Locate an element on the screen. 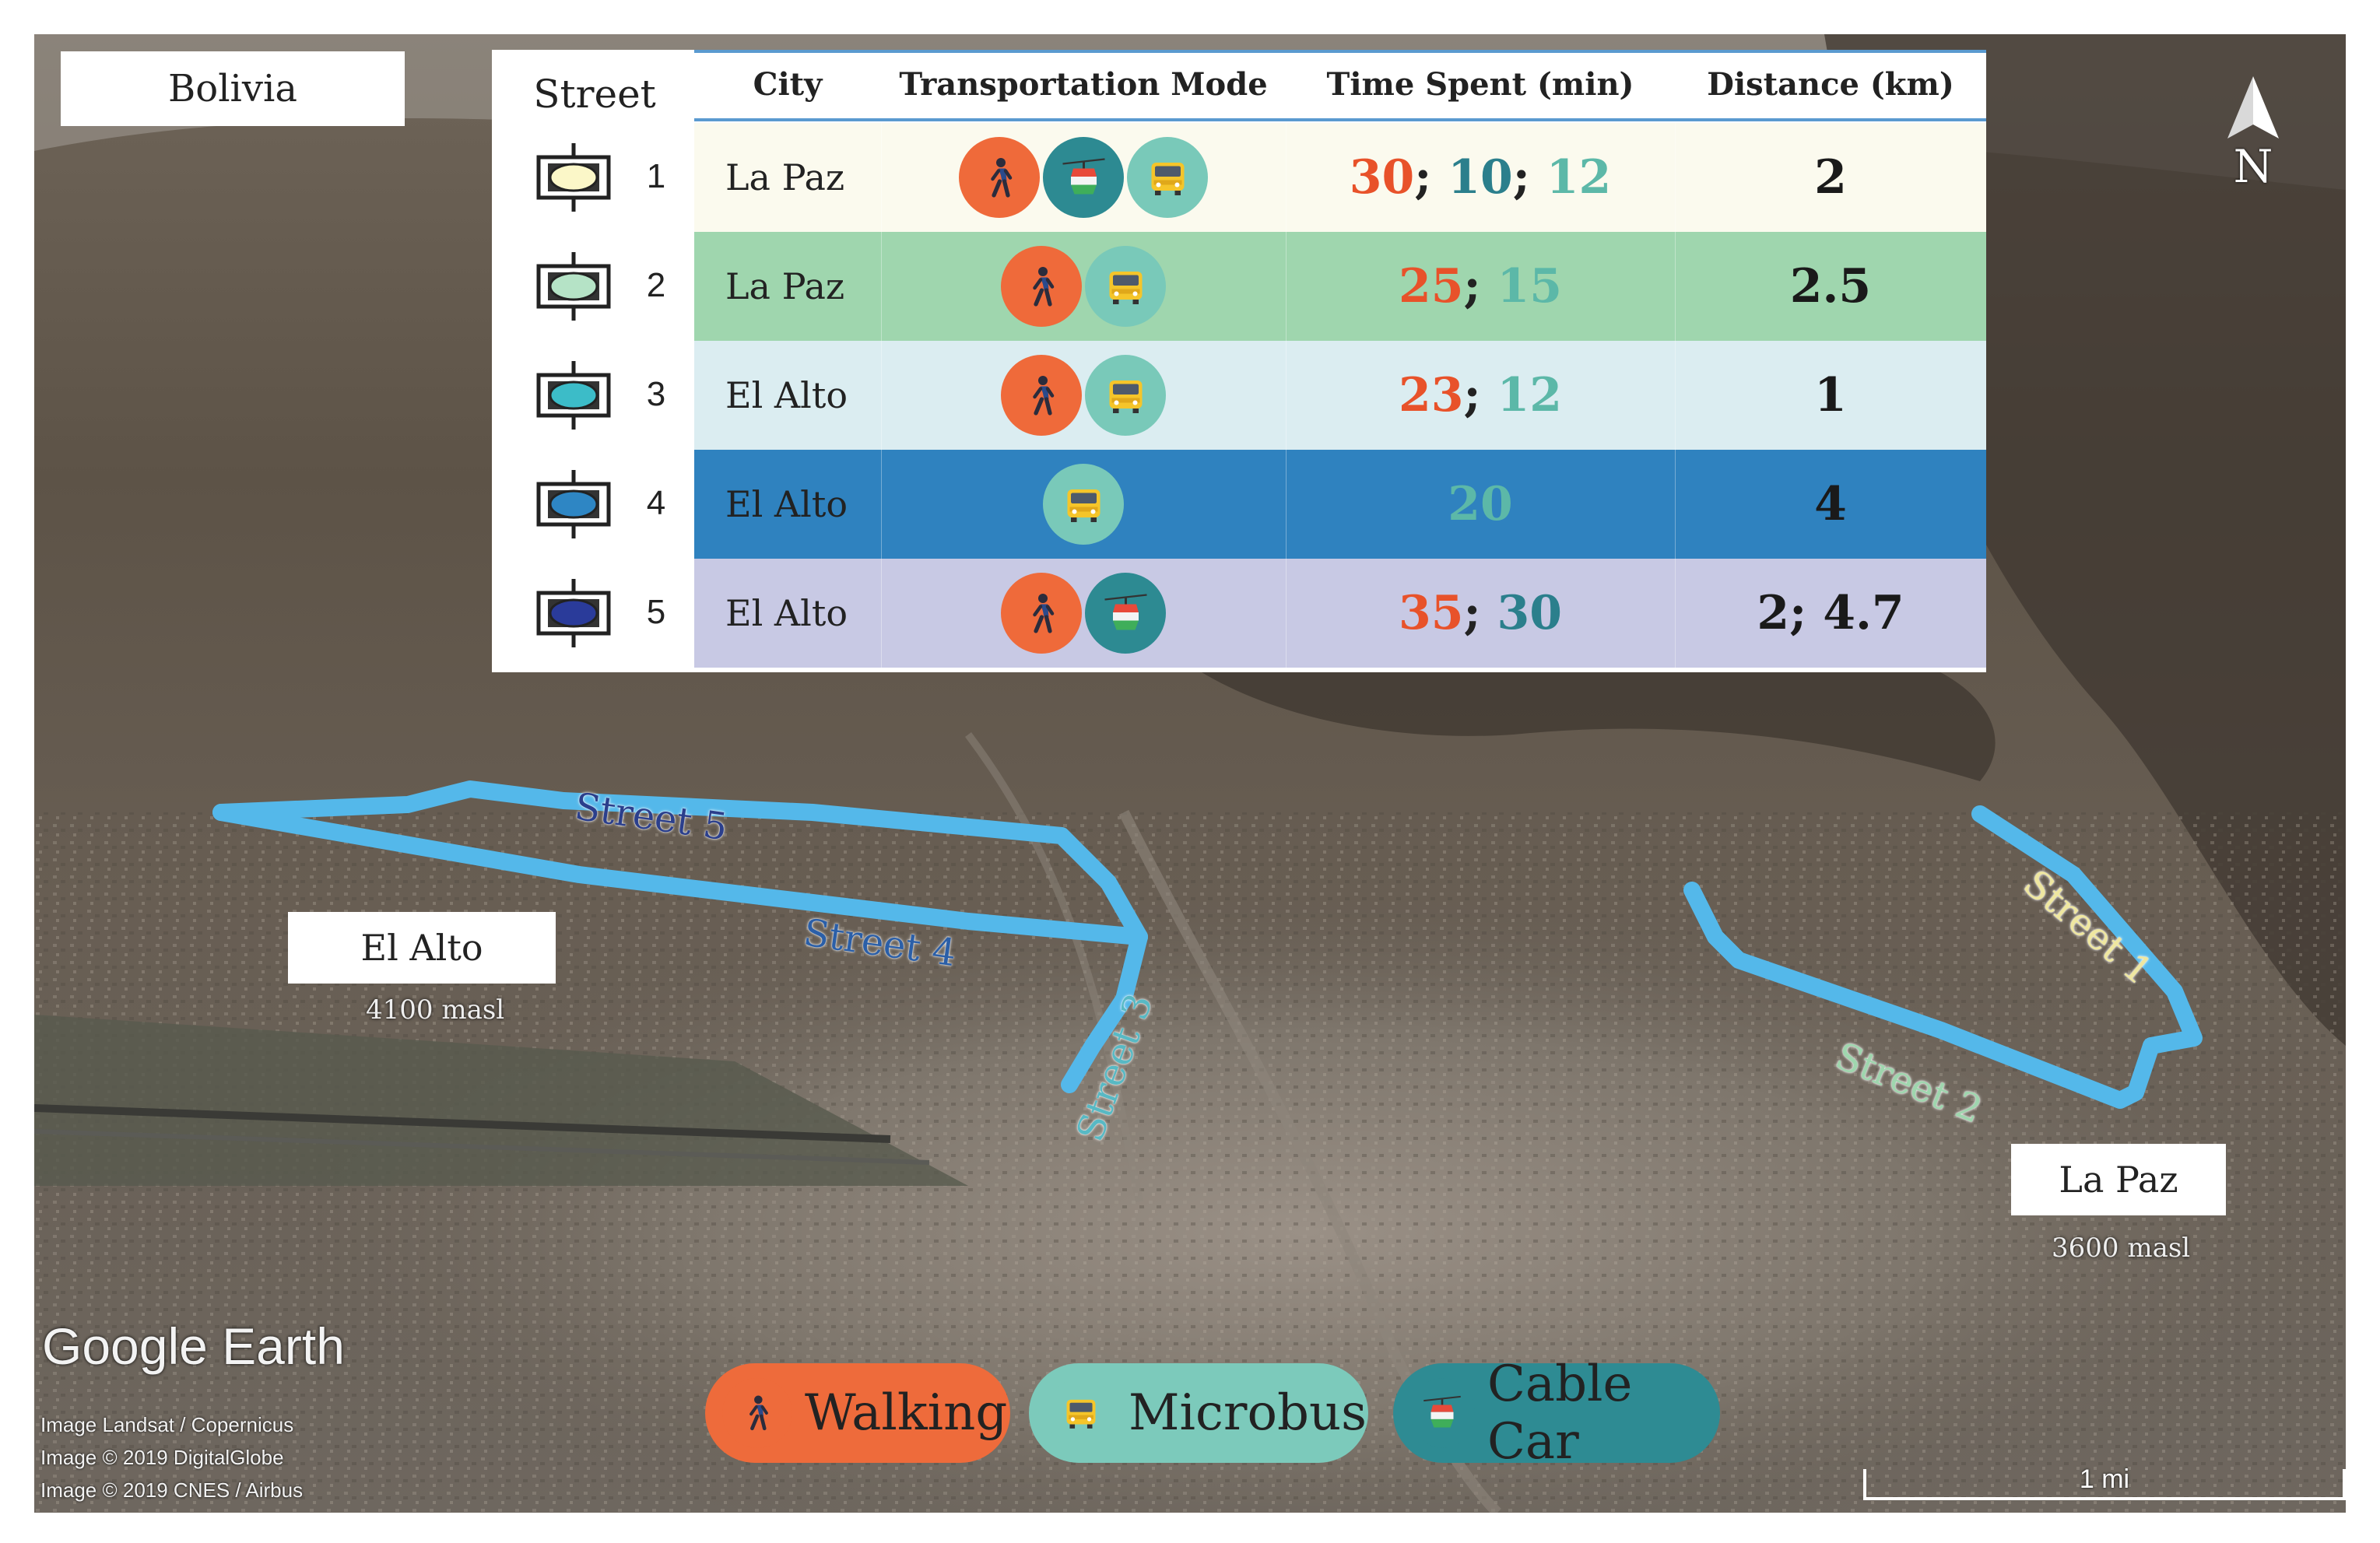 This screenshot has width=2380, height=1543. legend-cable-car: Cable Car is located at coordinates (1556, 1413).